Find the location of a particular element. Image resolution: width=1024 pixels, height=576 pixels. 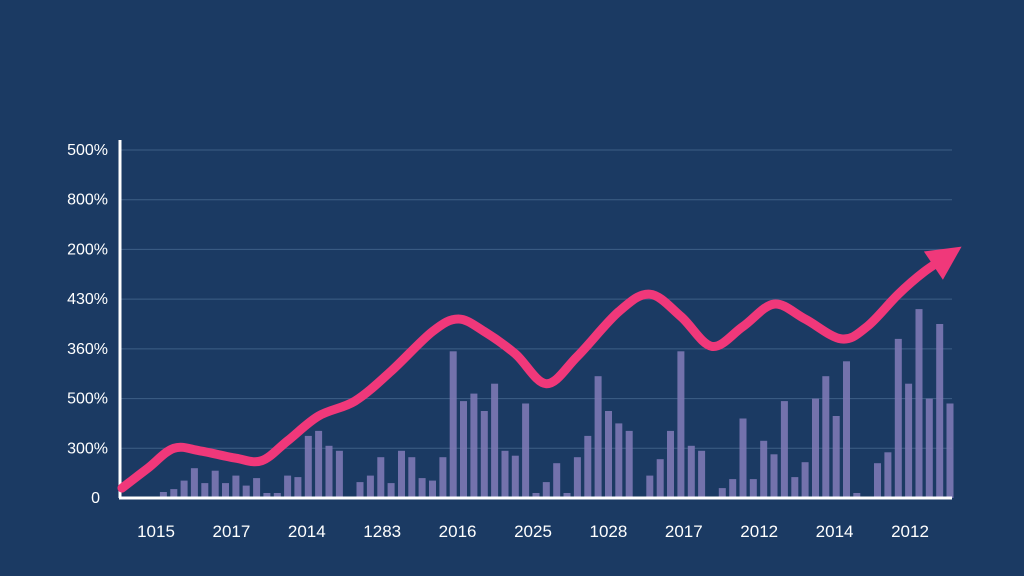

x-tick-label: 2025 is located at coordinates (533, 531).